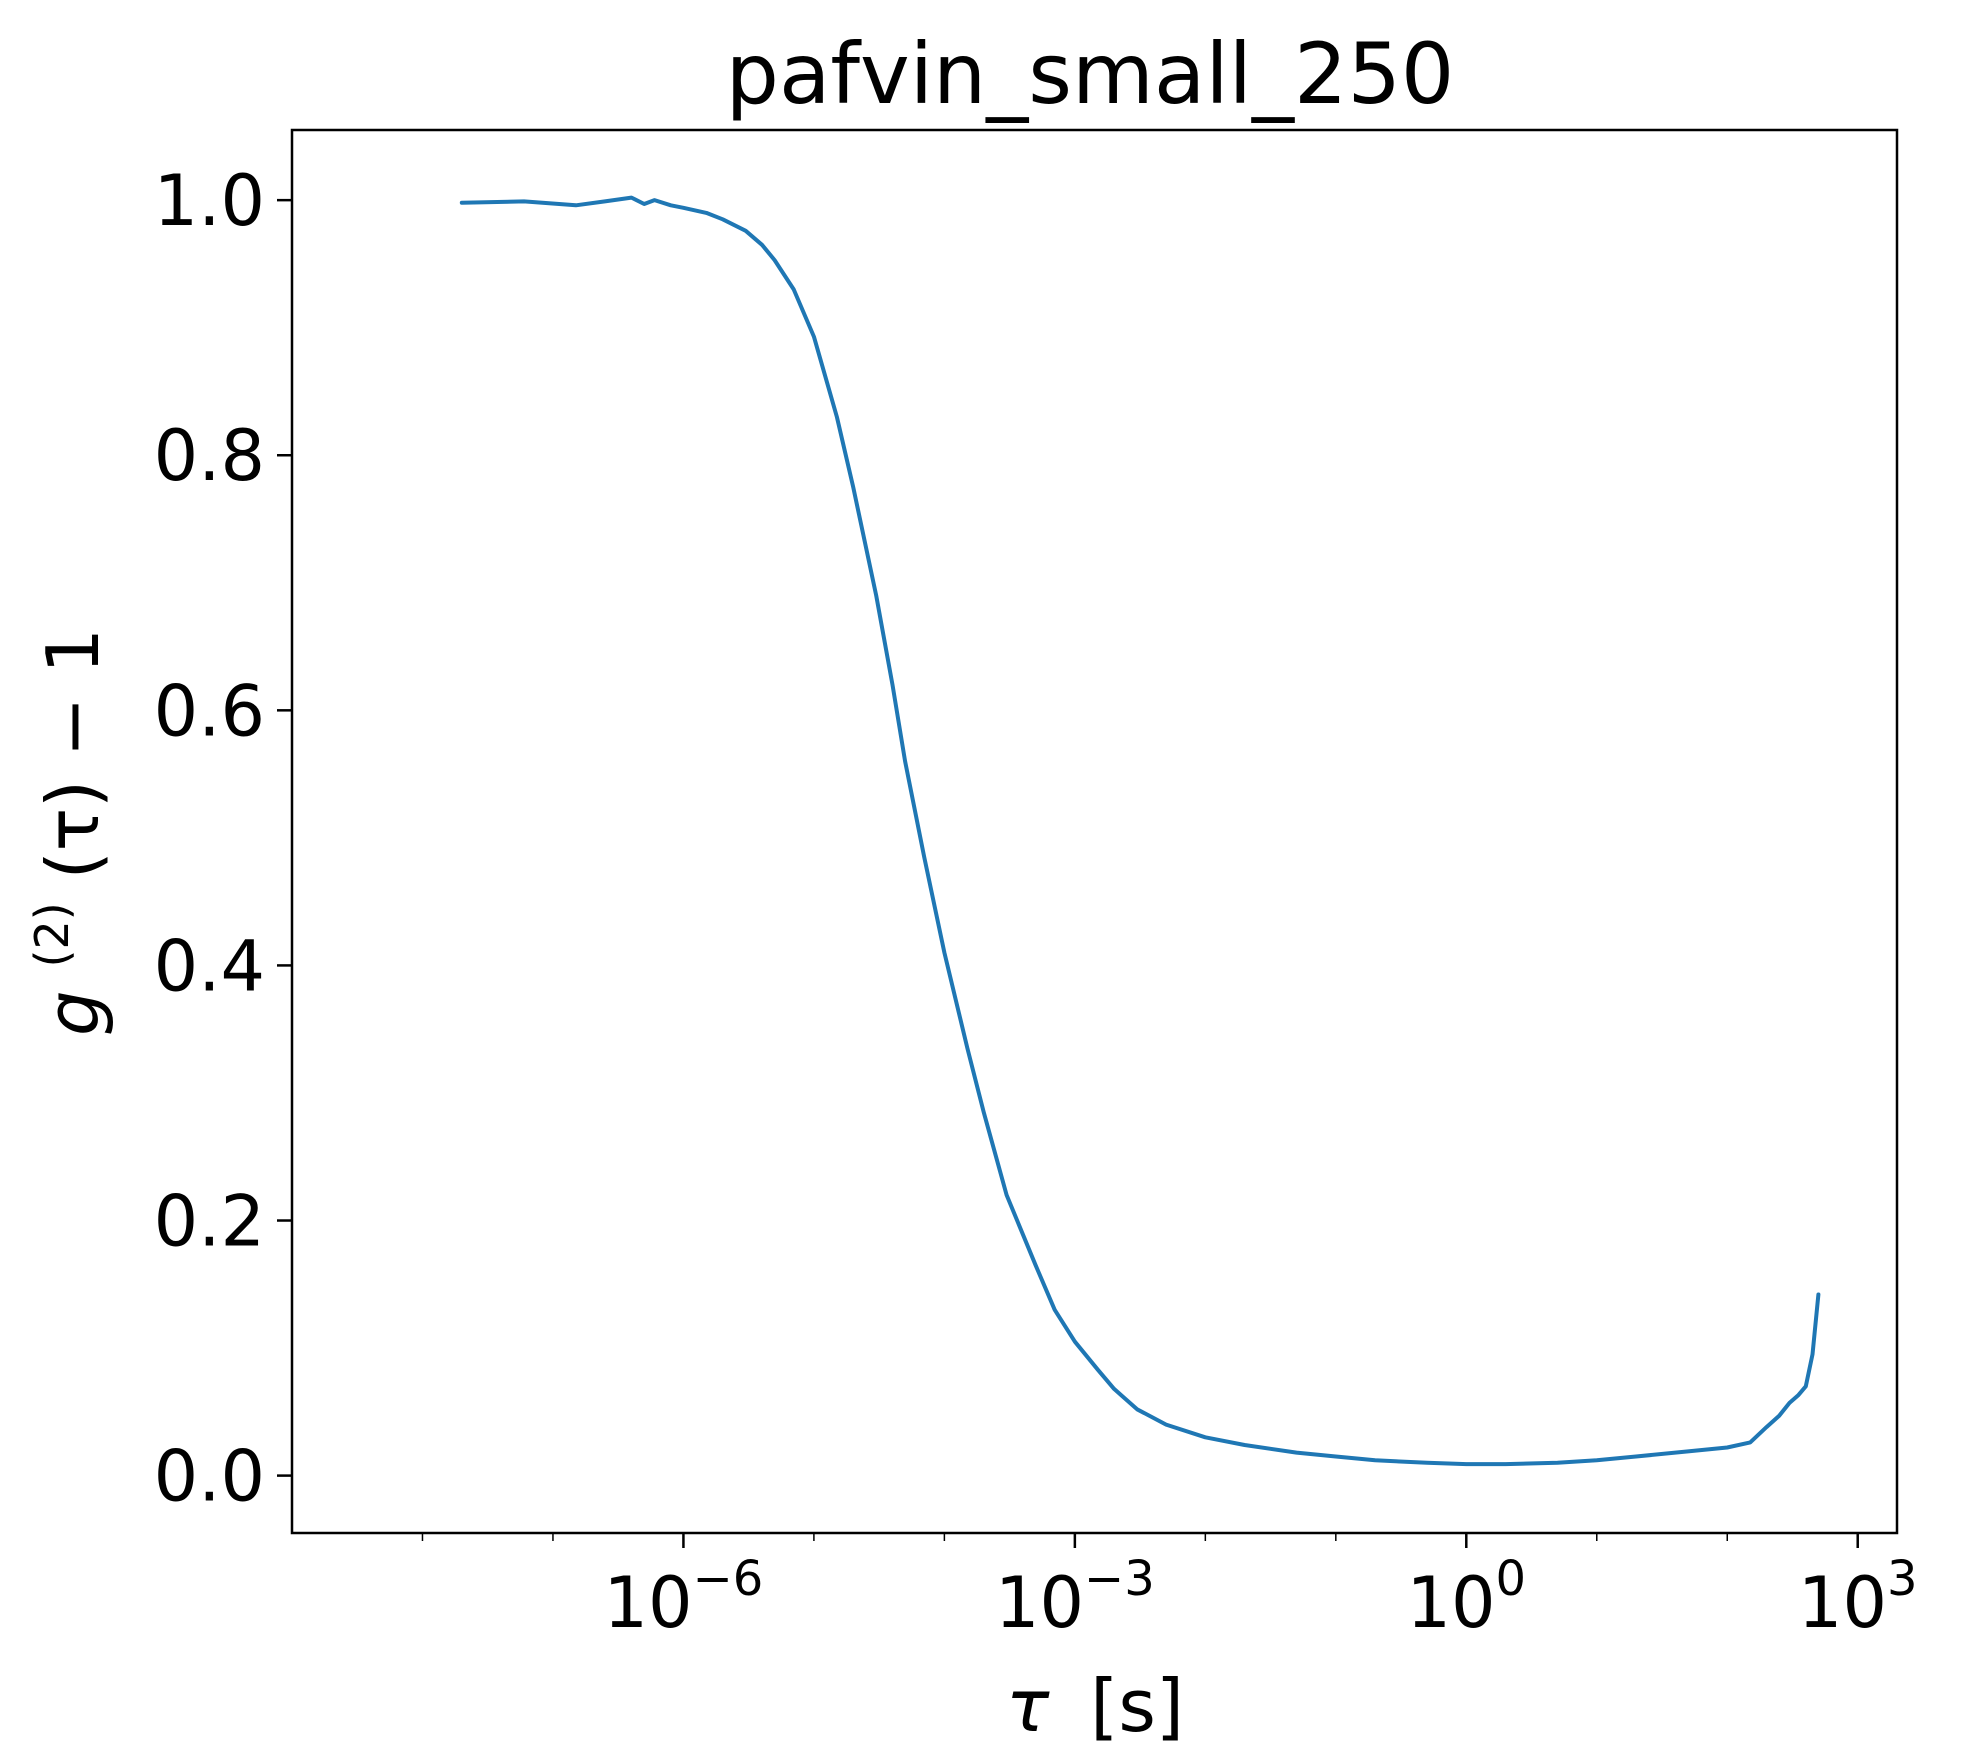 The image size is (1962, 1764). Describe the element at coordinates (1858, 1597) in the screenshot. I see `x-tick-label: 10³` at that location.